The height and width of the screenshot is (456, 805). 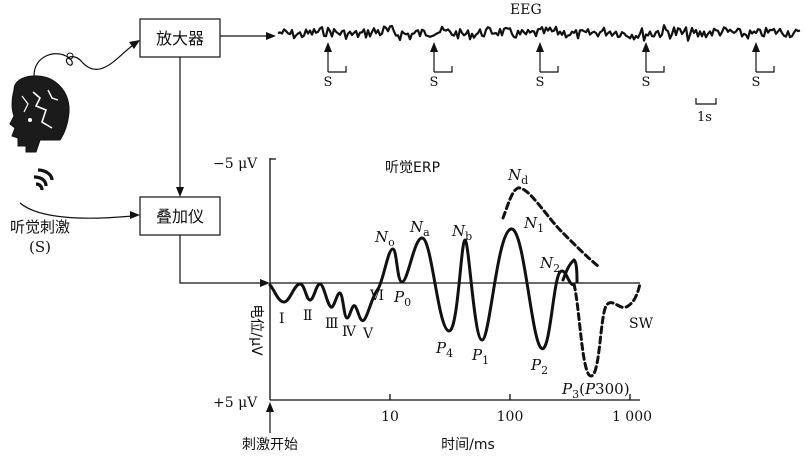 What do you see at coordinates (270, 444) in the screenshot?
I see `onset-label: 刺激开始` at bounding box center [270, 444].